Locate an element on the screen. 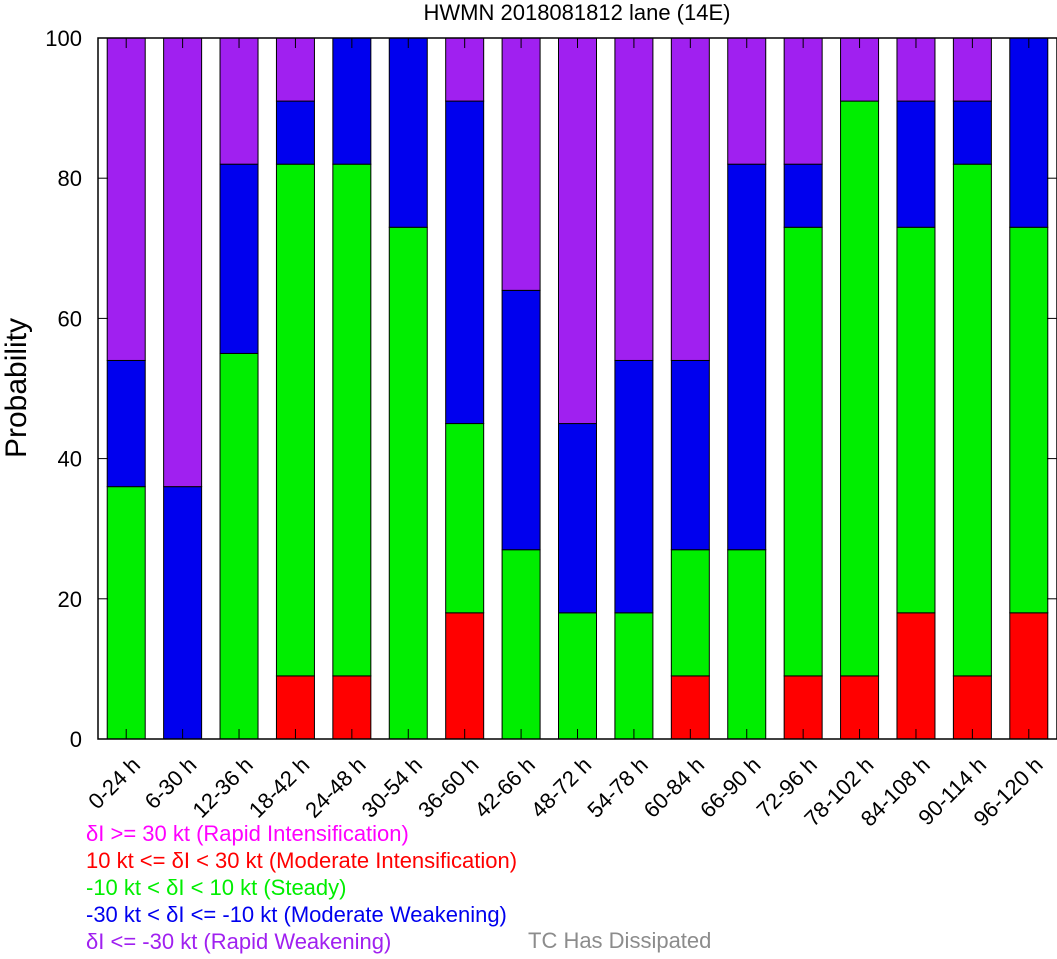 The width and height of the screenshot is (1057, 959). legend-entry-rapid-intensification: δI >= 30 kt (Rapid Intensification) is located at coordinates (247, 833).